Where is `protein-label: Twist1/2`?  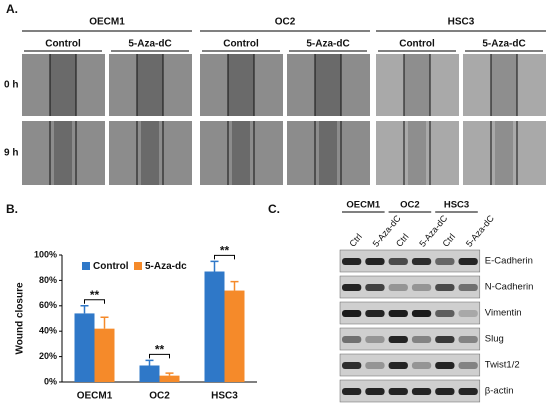 protein-label: Twist1/2 is located at coordinates (502, 365).